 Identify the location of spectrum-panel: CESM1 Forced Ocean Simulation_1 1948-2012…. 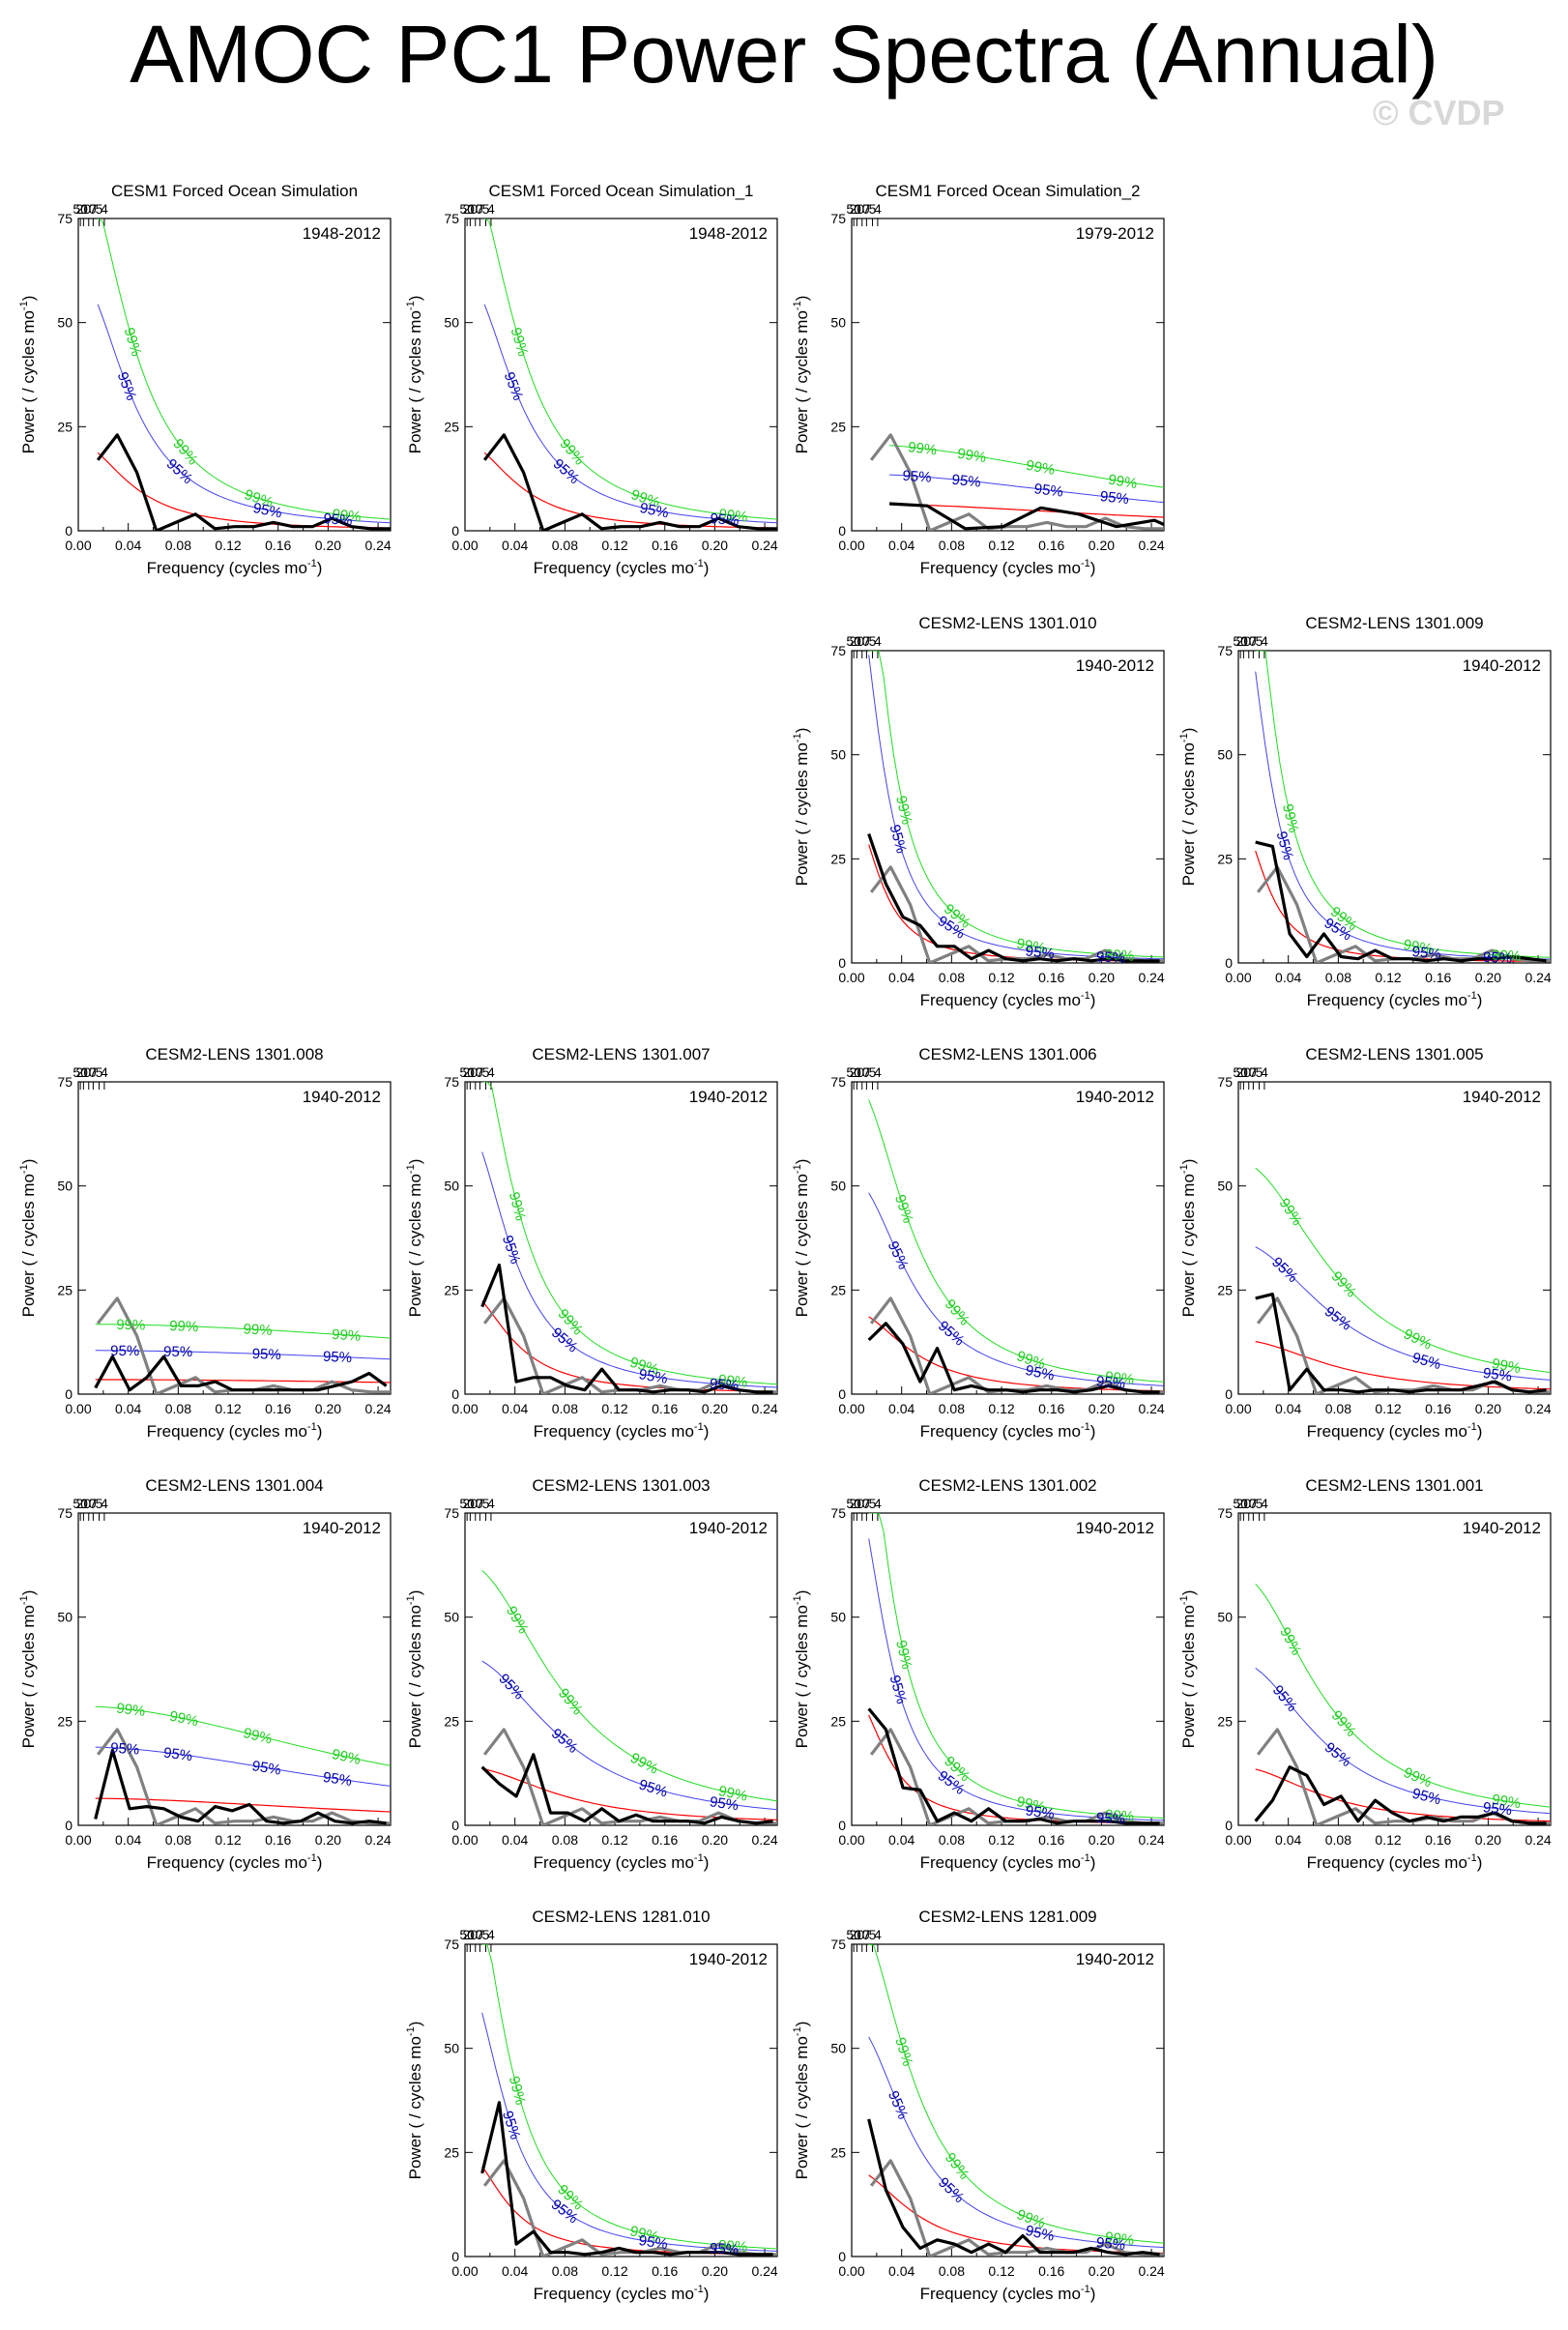
(591, 380).